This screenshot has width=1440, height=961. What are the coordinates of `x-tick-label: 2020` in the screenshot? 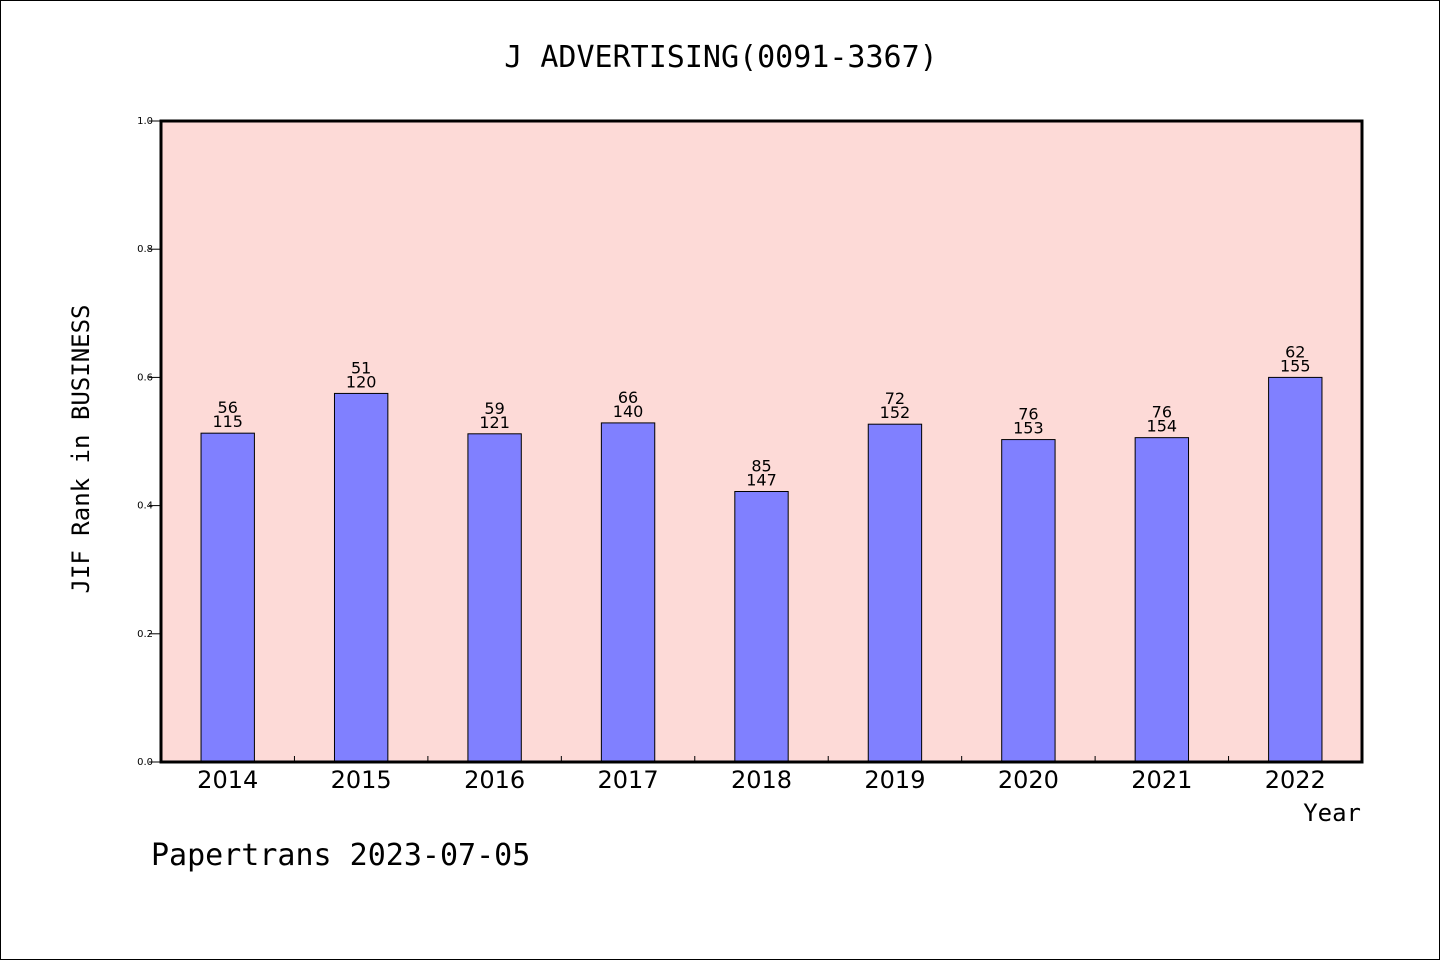 It's located at (1028, 780).